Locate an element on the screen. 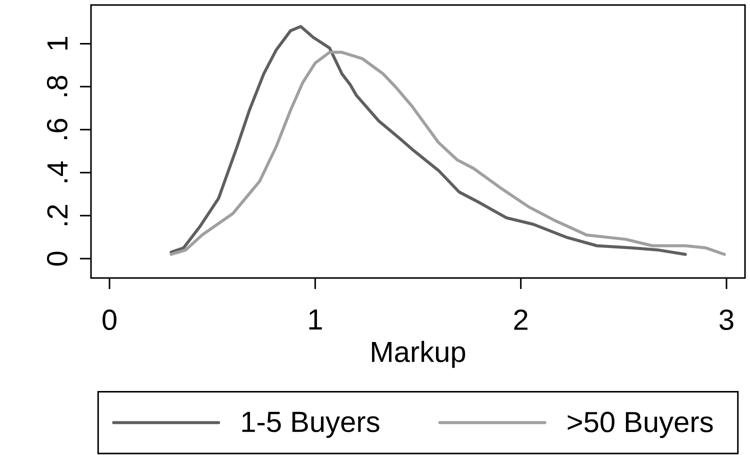  x-tick-label: 1 is located at coordinates (315, 320).